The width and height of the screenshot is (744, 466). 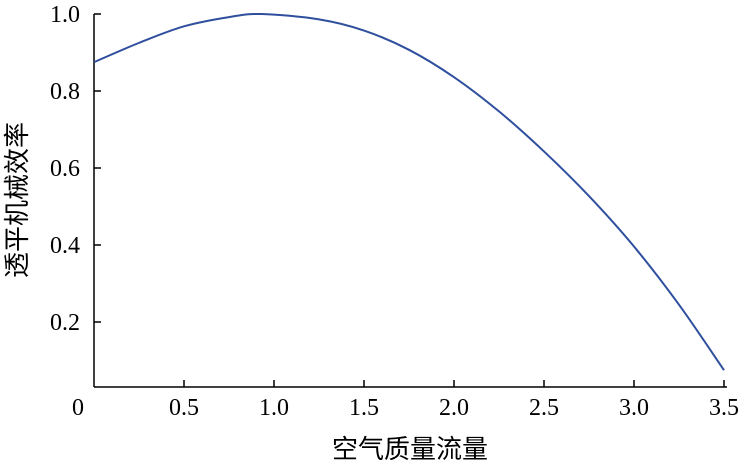 I want to click on y-tick-label: 0.8, so click(x=65, y=92).